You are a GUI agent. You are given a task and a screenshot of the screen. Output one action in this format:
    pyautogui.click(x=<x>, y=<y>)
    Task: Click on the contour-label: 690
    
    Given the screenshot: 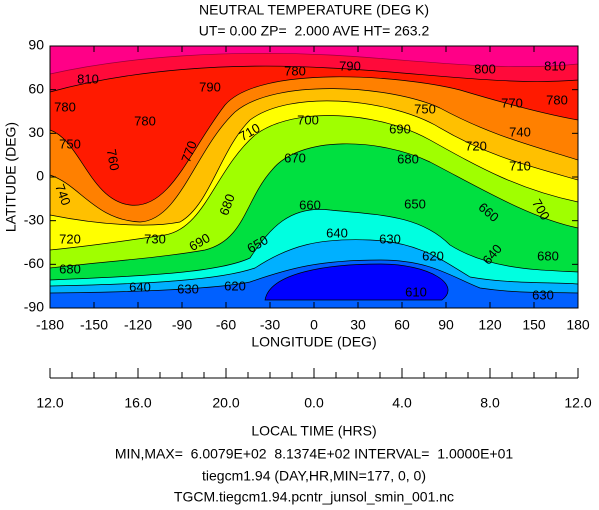 What is the action you would take?
    pyautogui.click(x=400, y=128)
    